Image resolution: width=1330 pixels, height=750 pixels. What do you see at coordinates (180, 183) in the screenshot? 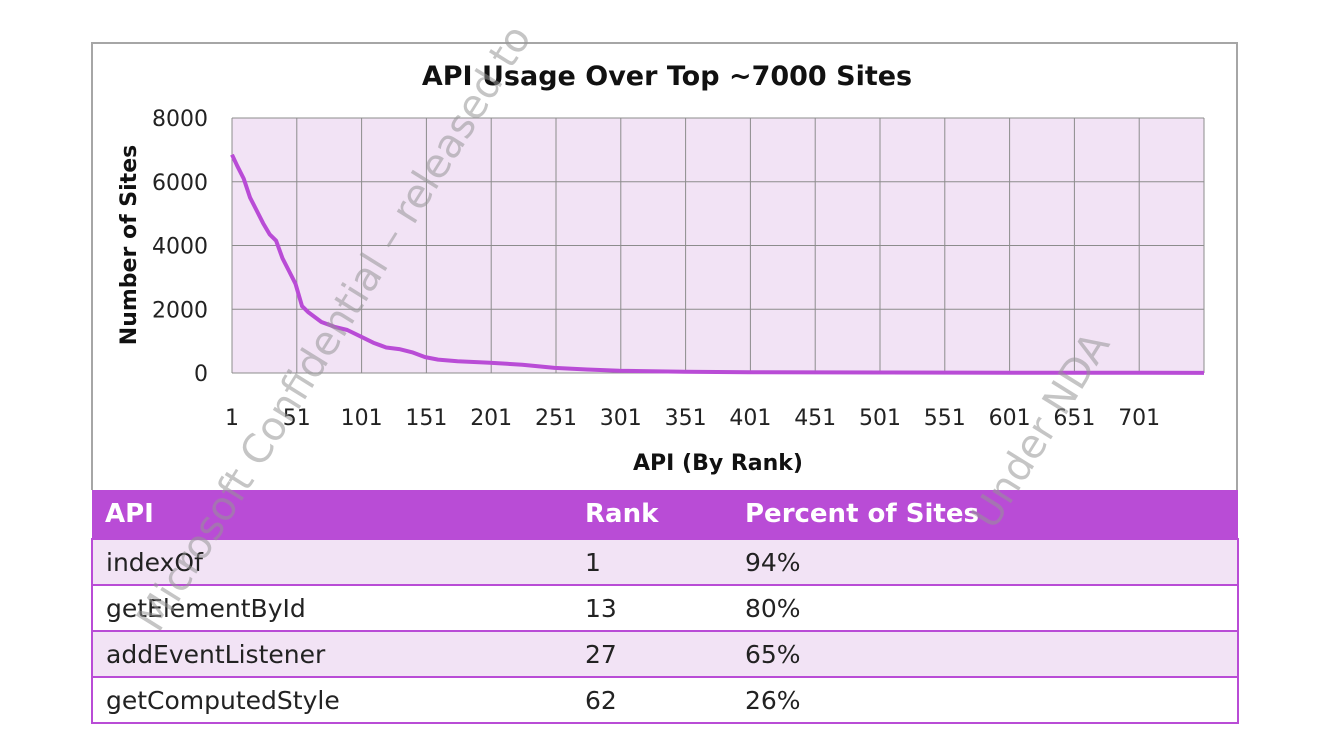
I see `y-tick-label: 6000` at bounding box center [180, 183].